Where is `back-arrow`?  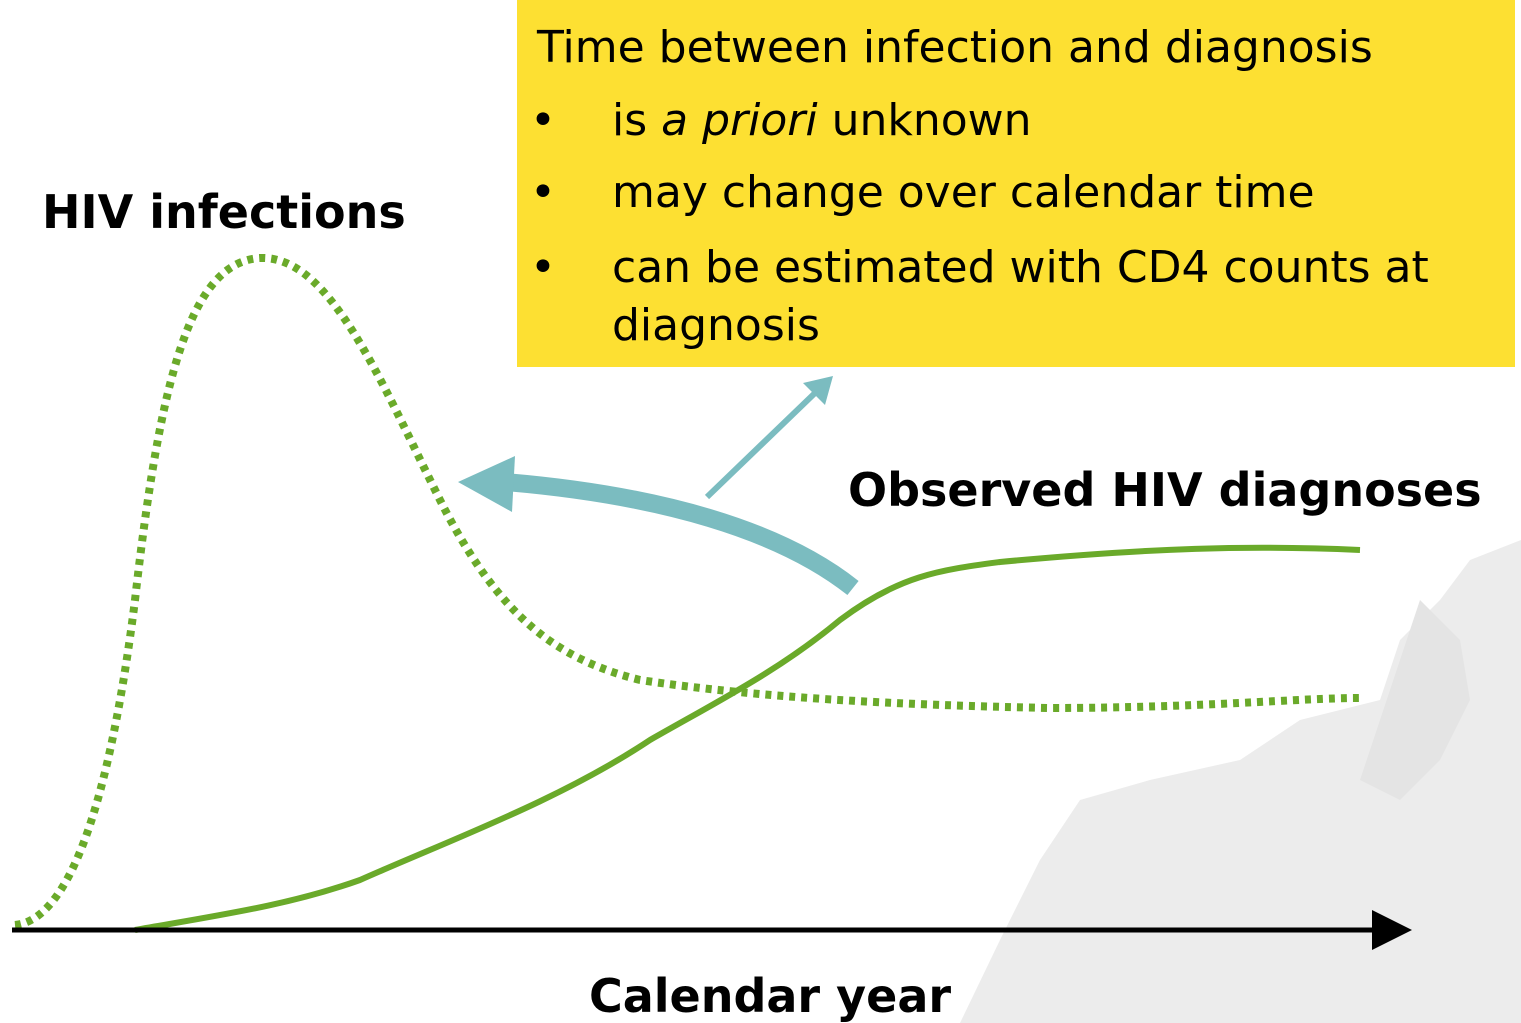
back-arrow is located at coordinates (681, 534).